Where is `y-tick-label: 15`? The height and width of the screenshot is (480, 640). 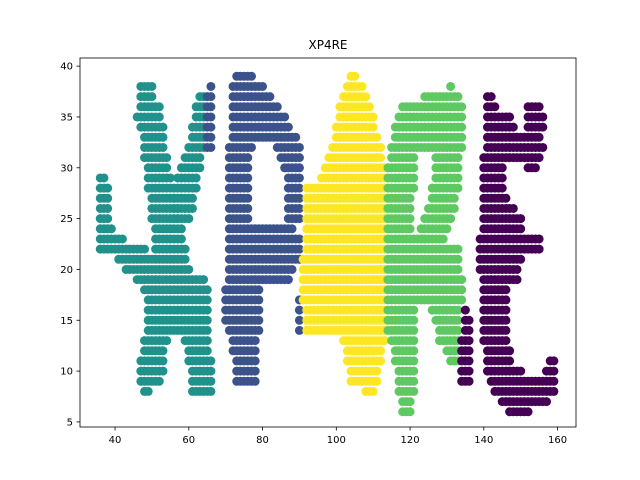
y-tick-label: 15 is located at coordinates (66, 321).